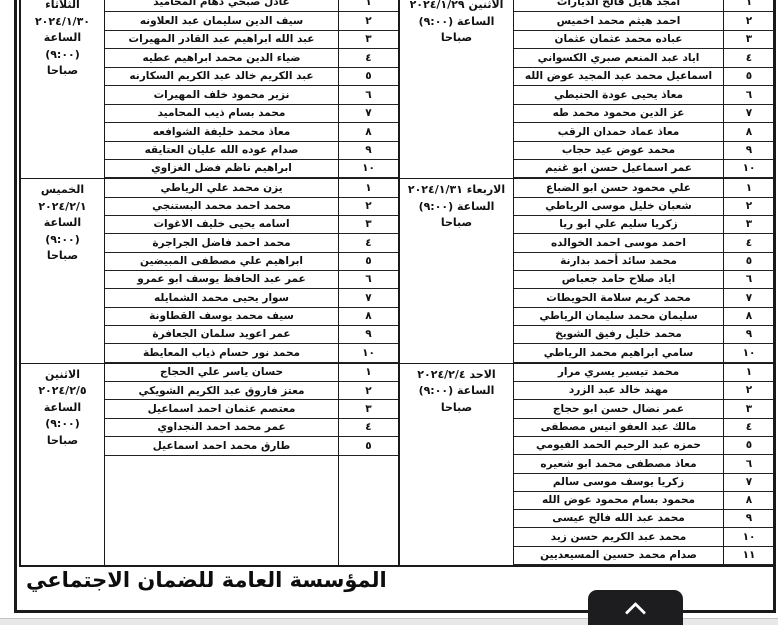  Describe the element at coordinates (457, 271) in the screenshot. I see `session-date-cell: الاربعاء ٢٠٢٤/١/٣١ الساعة (٩:٠٠) صباحا` at that location.